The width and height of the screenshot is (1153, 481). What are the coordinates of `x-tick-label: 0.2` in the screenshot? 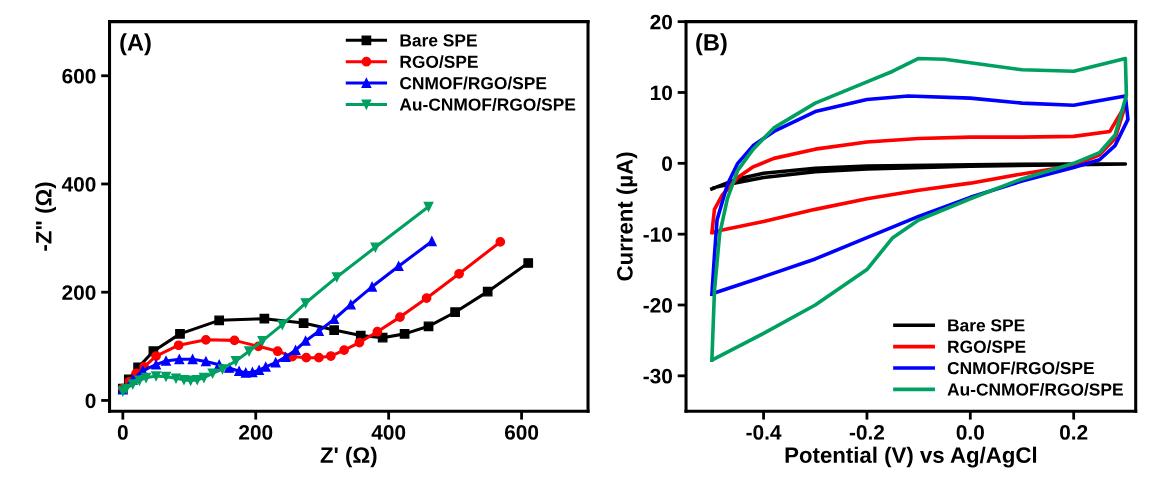 It's located at (1074, 432).